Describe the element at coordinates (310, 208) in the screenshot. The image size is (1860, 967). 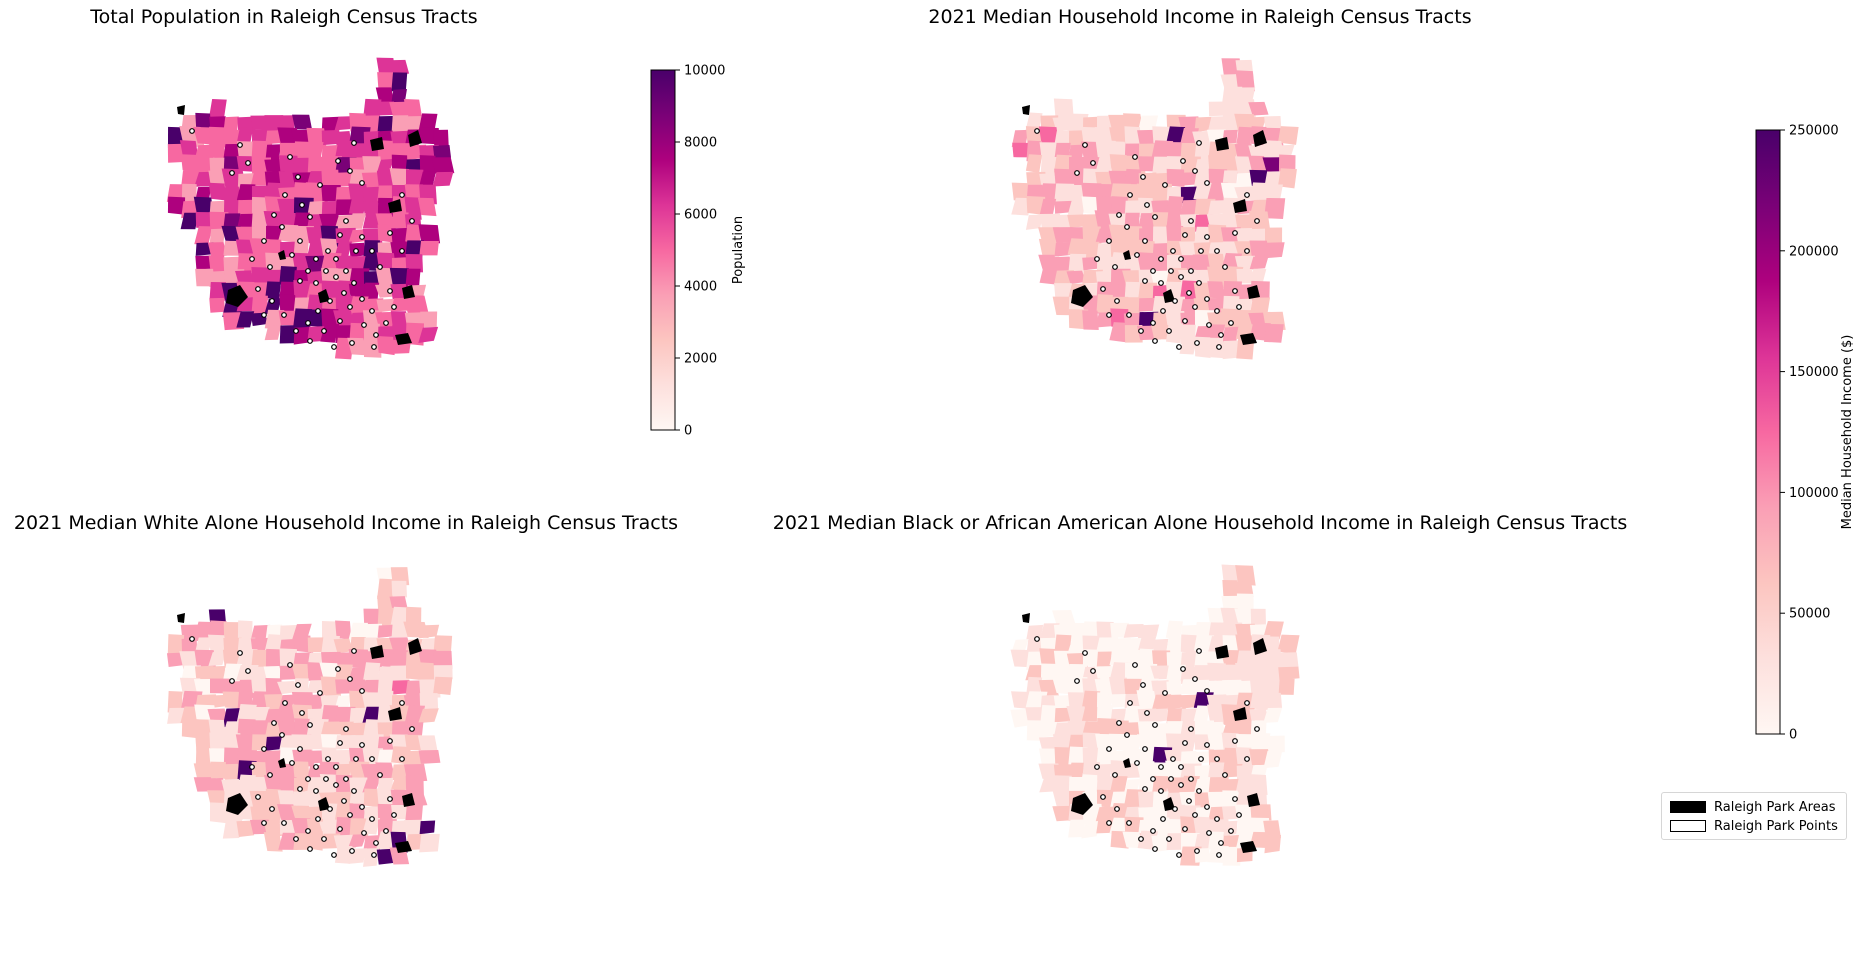
I see `map-population` at that location.